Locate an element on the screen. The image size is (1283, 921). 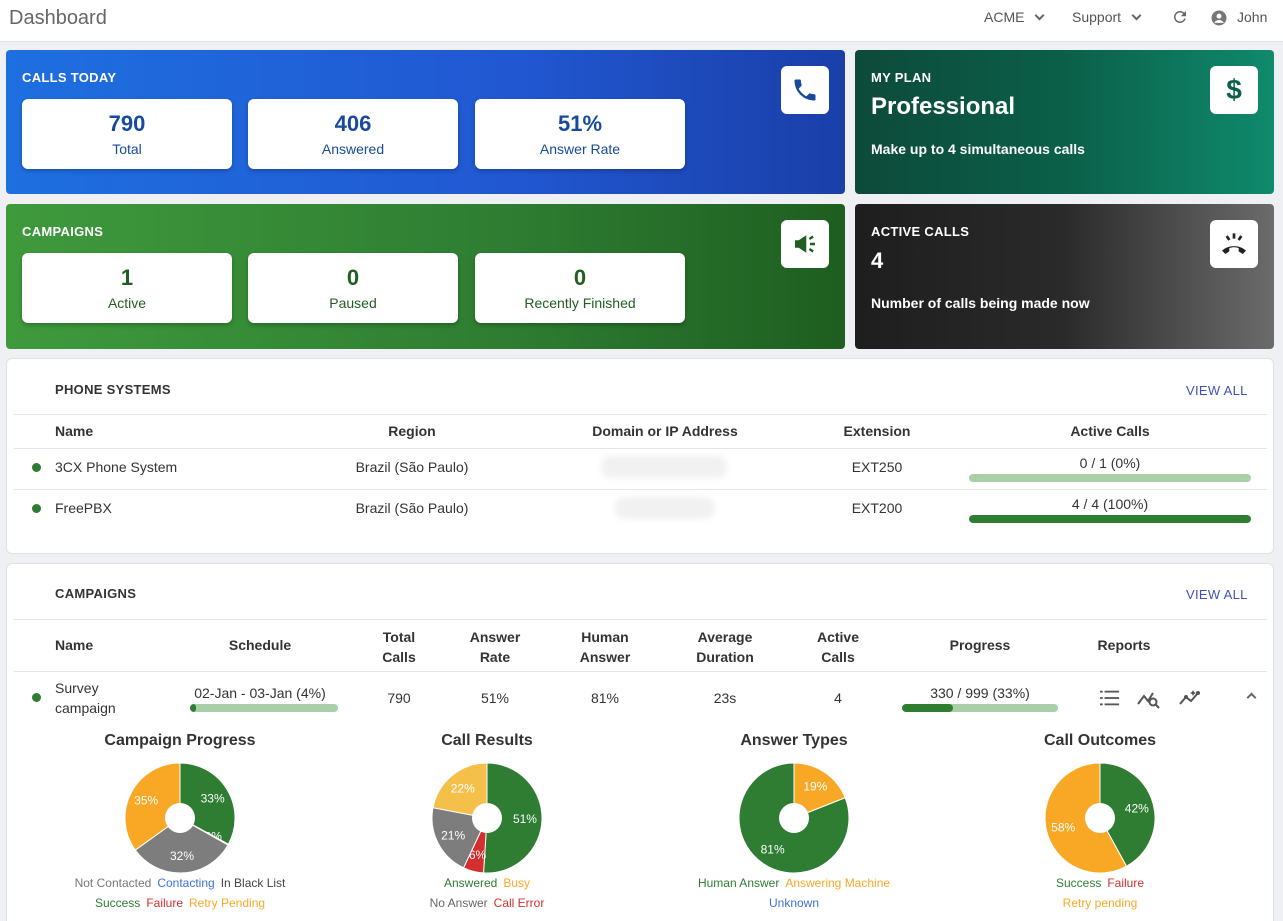
chart-legend: Success Failure Retry pending is located at coordinates (1100, 893).